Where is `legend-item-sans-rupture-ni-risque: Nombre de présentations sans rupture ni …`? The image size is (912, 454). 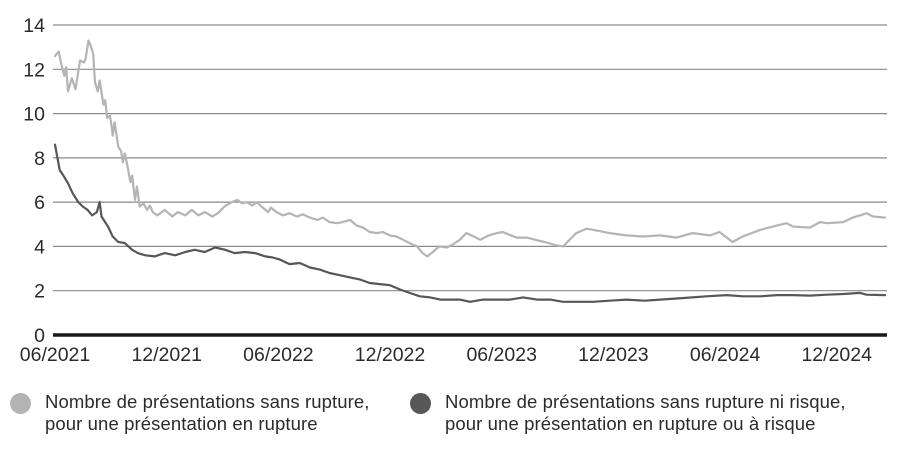
legend-item-sans-rupture-ni-risque: Nombre de présentations sans rupture ni … is located at coordinates (628, 413).